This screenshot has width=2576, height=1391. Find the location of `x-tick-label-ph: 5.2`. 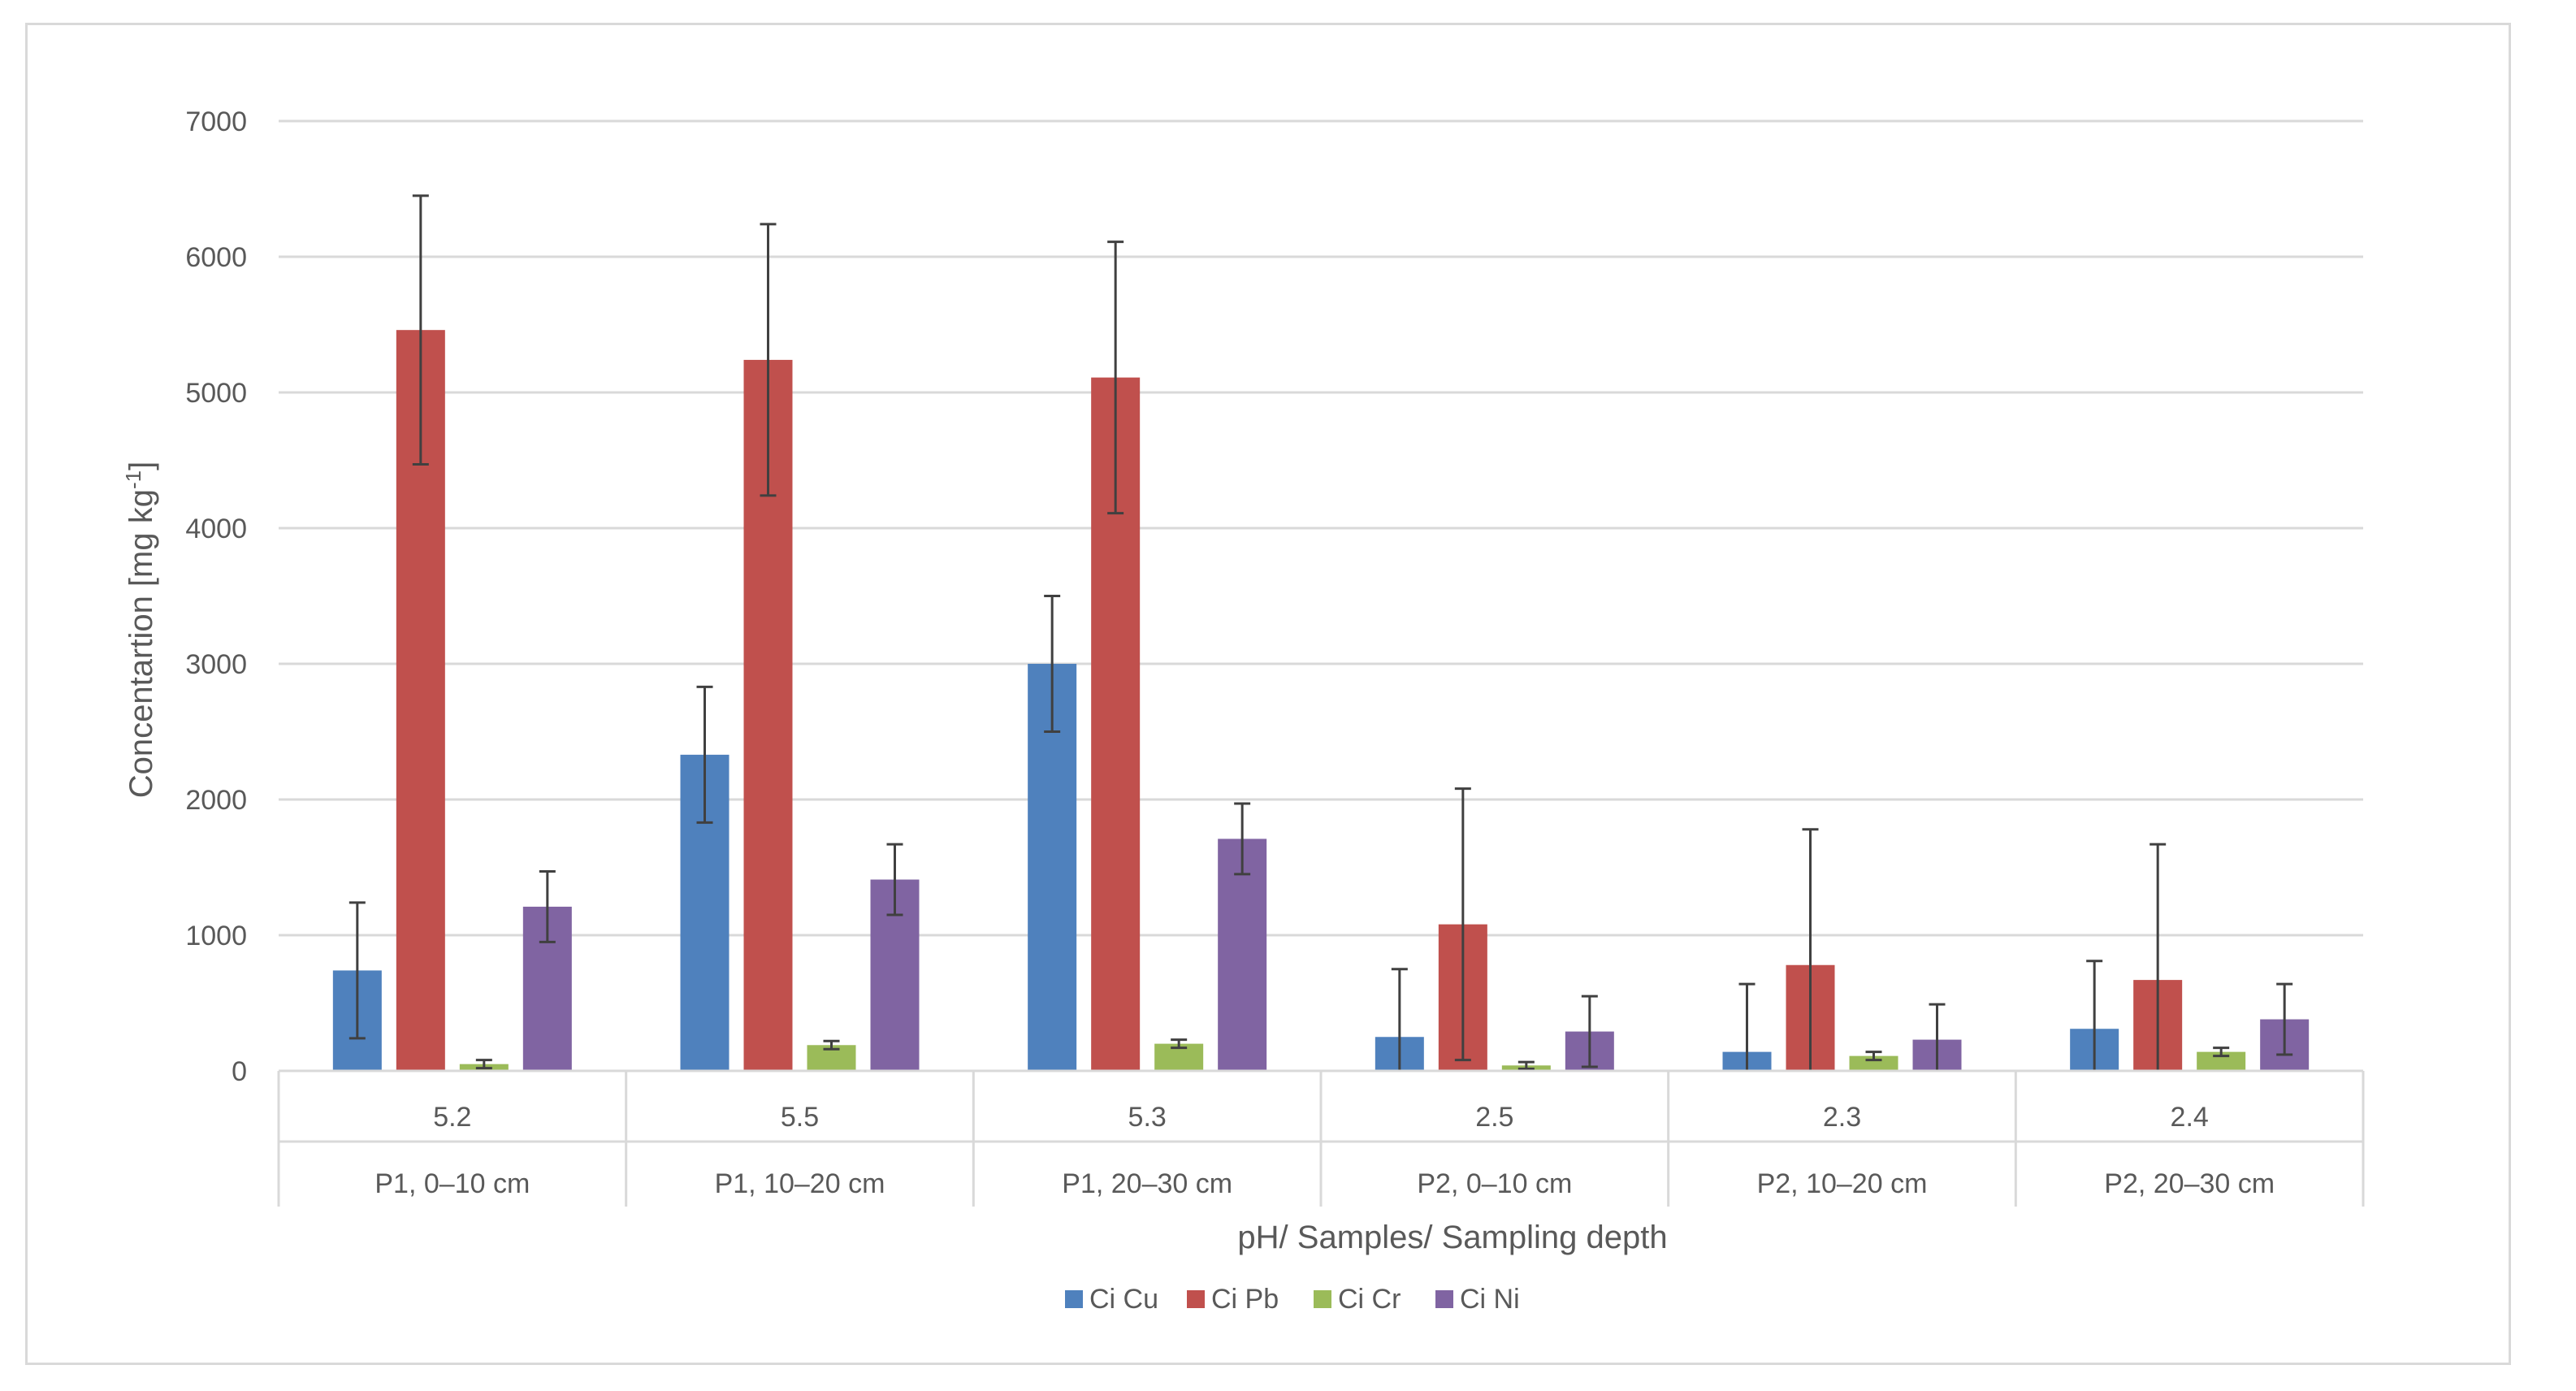

x-tick-label-ph: 5.2 is located at coordinates (452, 1117).